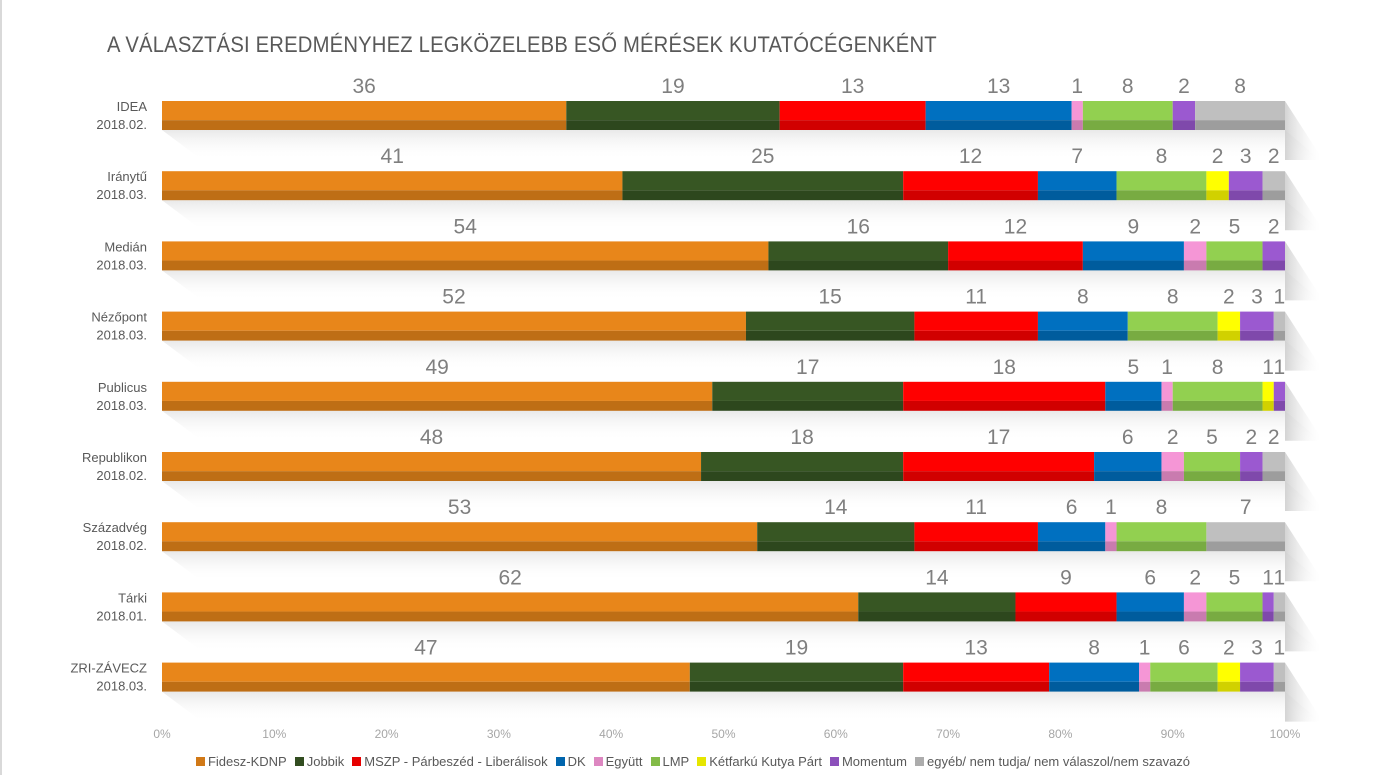 The width and height of the screenshot is (1386, 775). What do you see at coordinates (836, 507) in the screenshot?
I see `data-label: 14` at bounding box center [836, 507].